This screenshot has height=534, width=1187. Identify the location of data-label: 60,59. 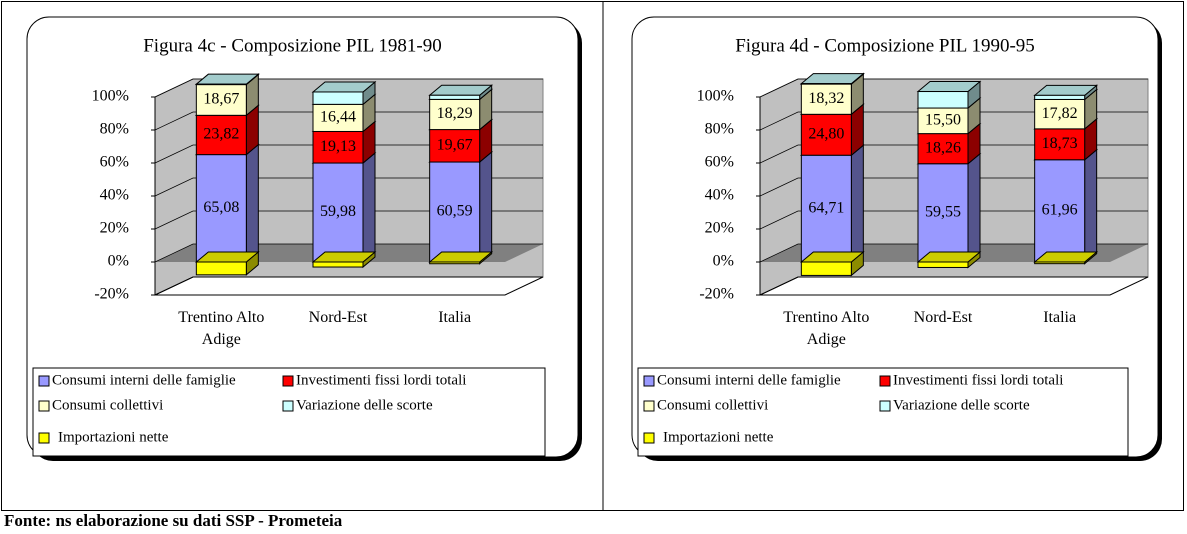
(455, 211).